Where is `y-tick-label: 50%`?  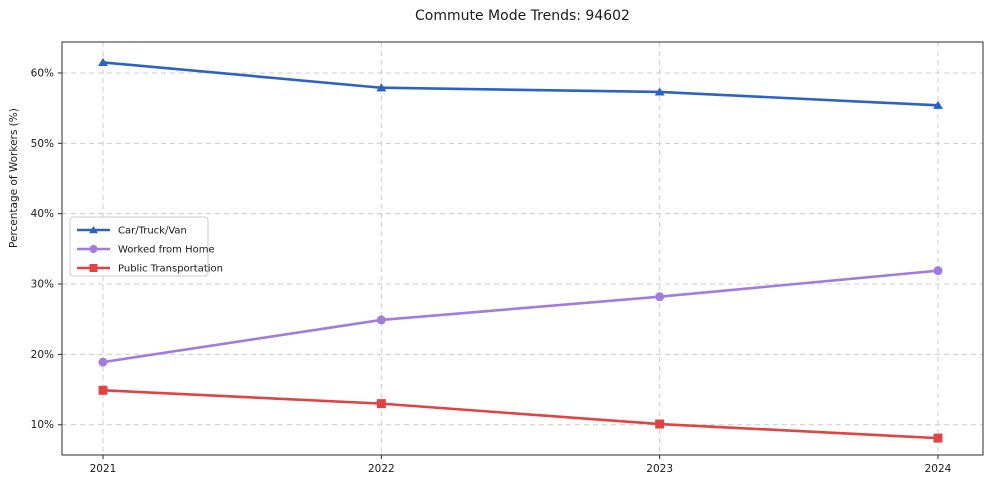 y-tick-label: 50% is located at coordinates (42, 144).